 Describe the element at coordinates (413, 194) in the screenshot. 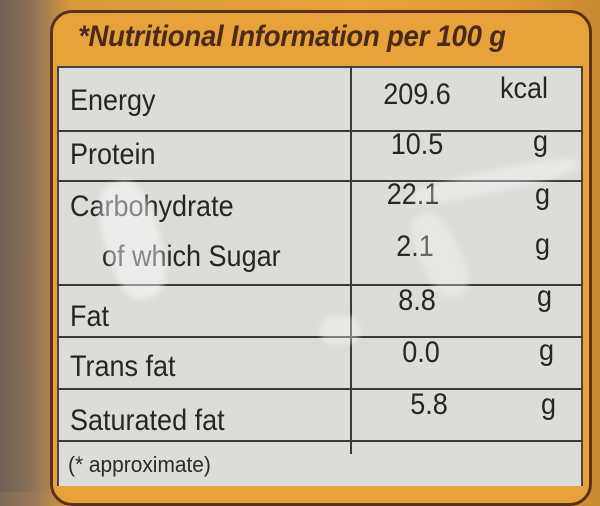

I see `row-carbohydrate-value: 22.1` at that location.